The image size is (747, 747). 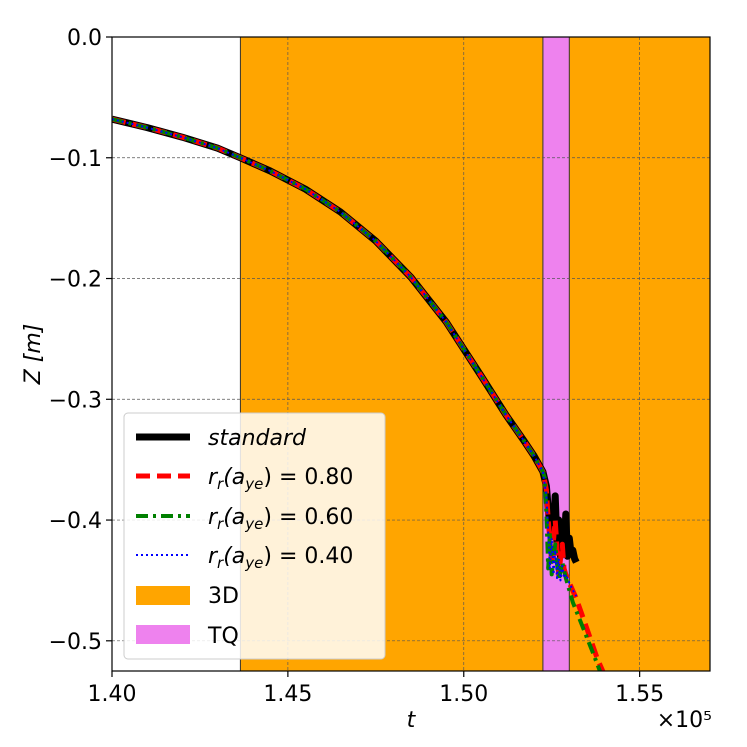 I want to click on legend-label-standard: standard, so click(x=257, y=438).